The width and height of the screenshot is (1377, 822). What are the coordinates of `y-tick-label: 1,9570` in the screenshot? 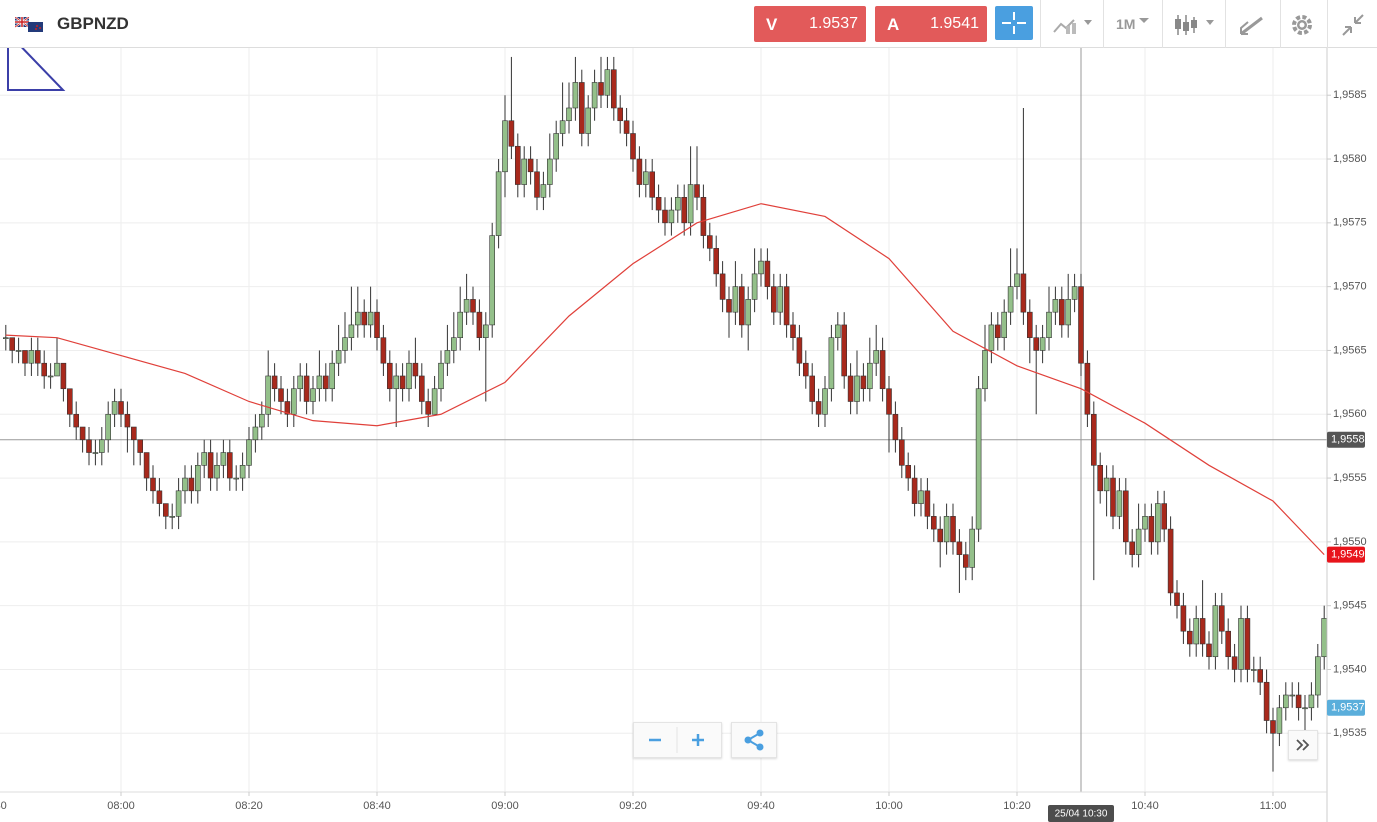 It's located at (1350, 287).